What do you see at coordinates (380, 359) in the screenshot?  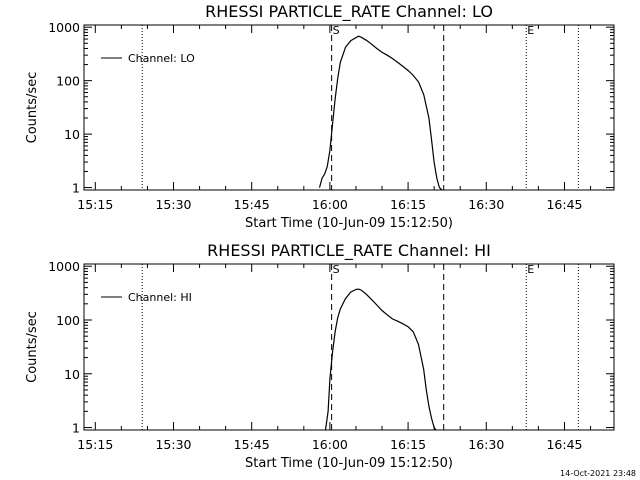 I see `series-line-channel-hi` at bounding box center [380, 359].